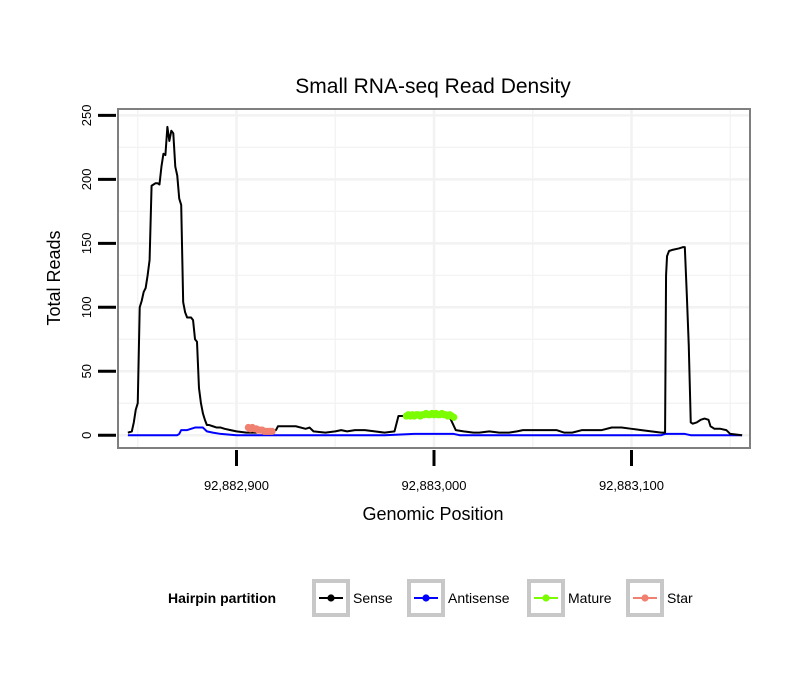 The image size is (810, 690). What do you see at coordinates (236, 485) in the screenshot?
I see `x-tick-label: 92,882,900` at bounding box center [236, 485].